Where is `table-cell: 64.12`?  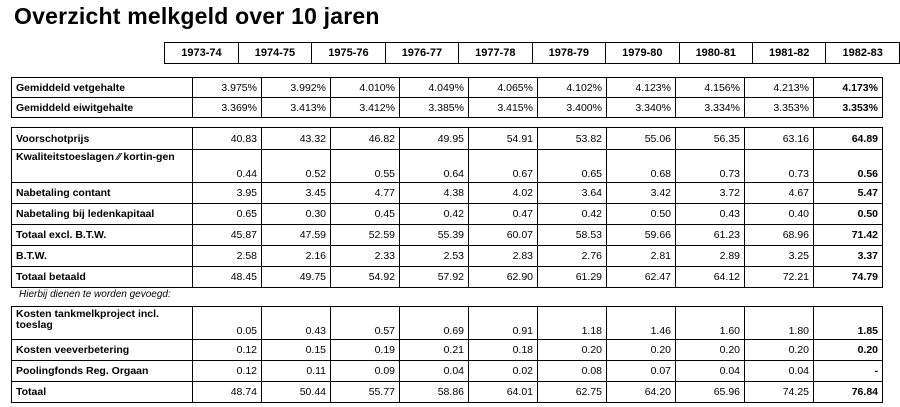 table-cell: 64.12 is located at coordinates (710, 277).